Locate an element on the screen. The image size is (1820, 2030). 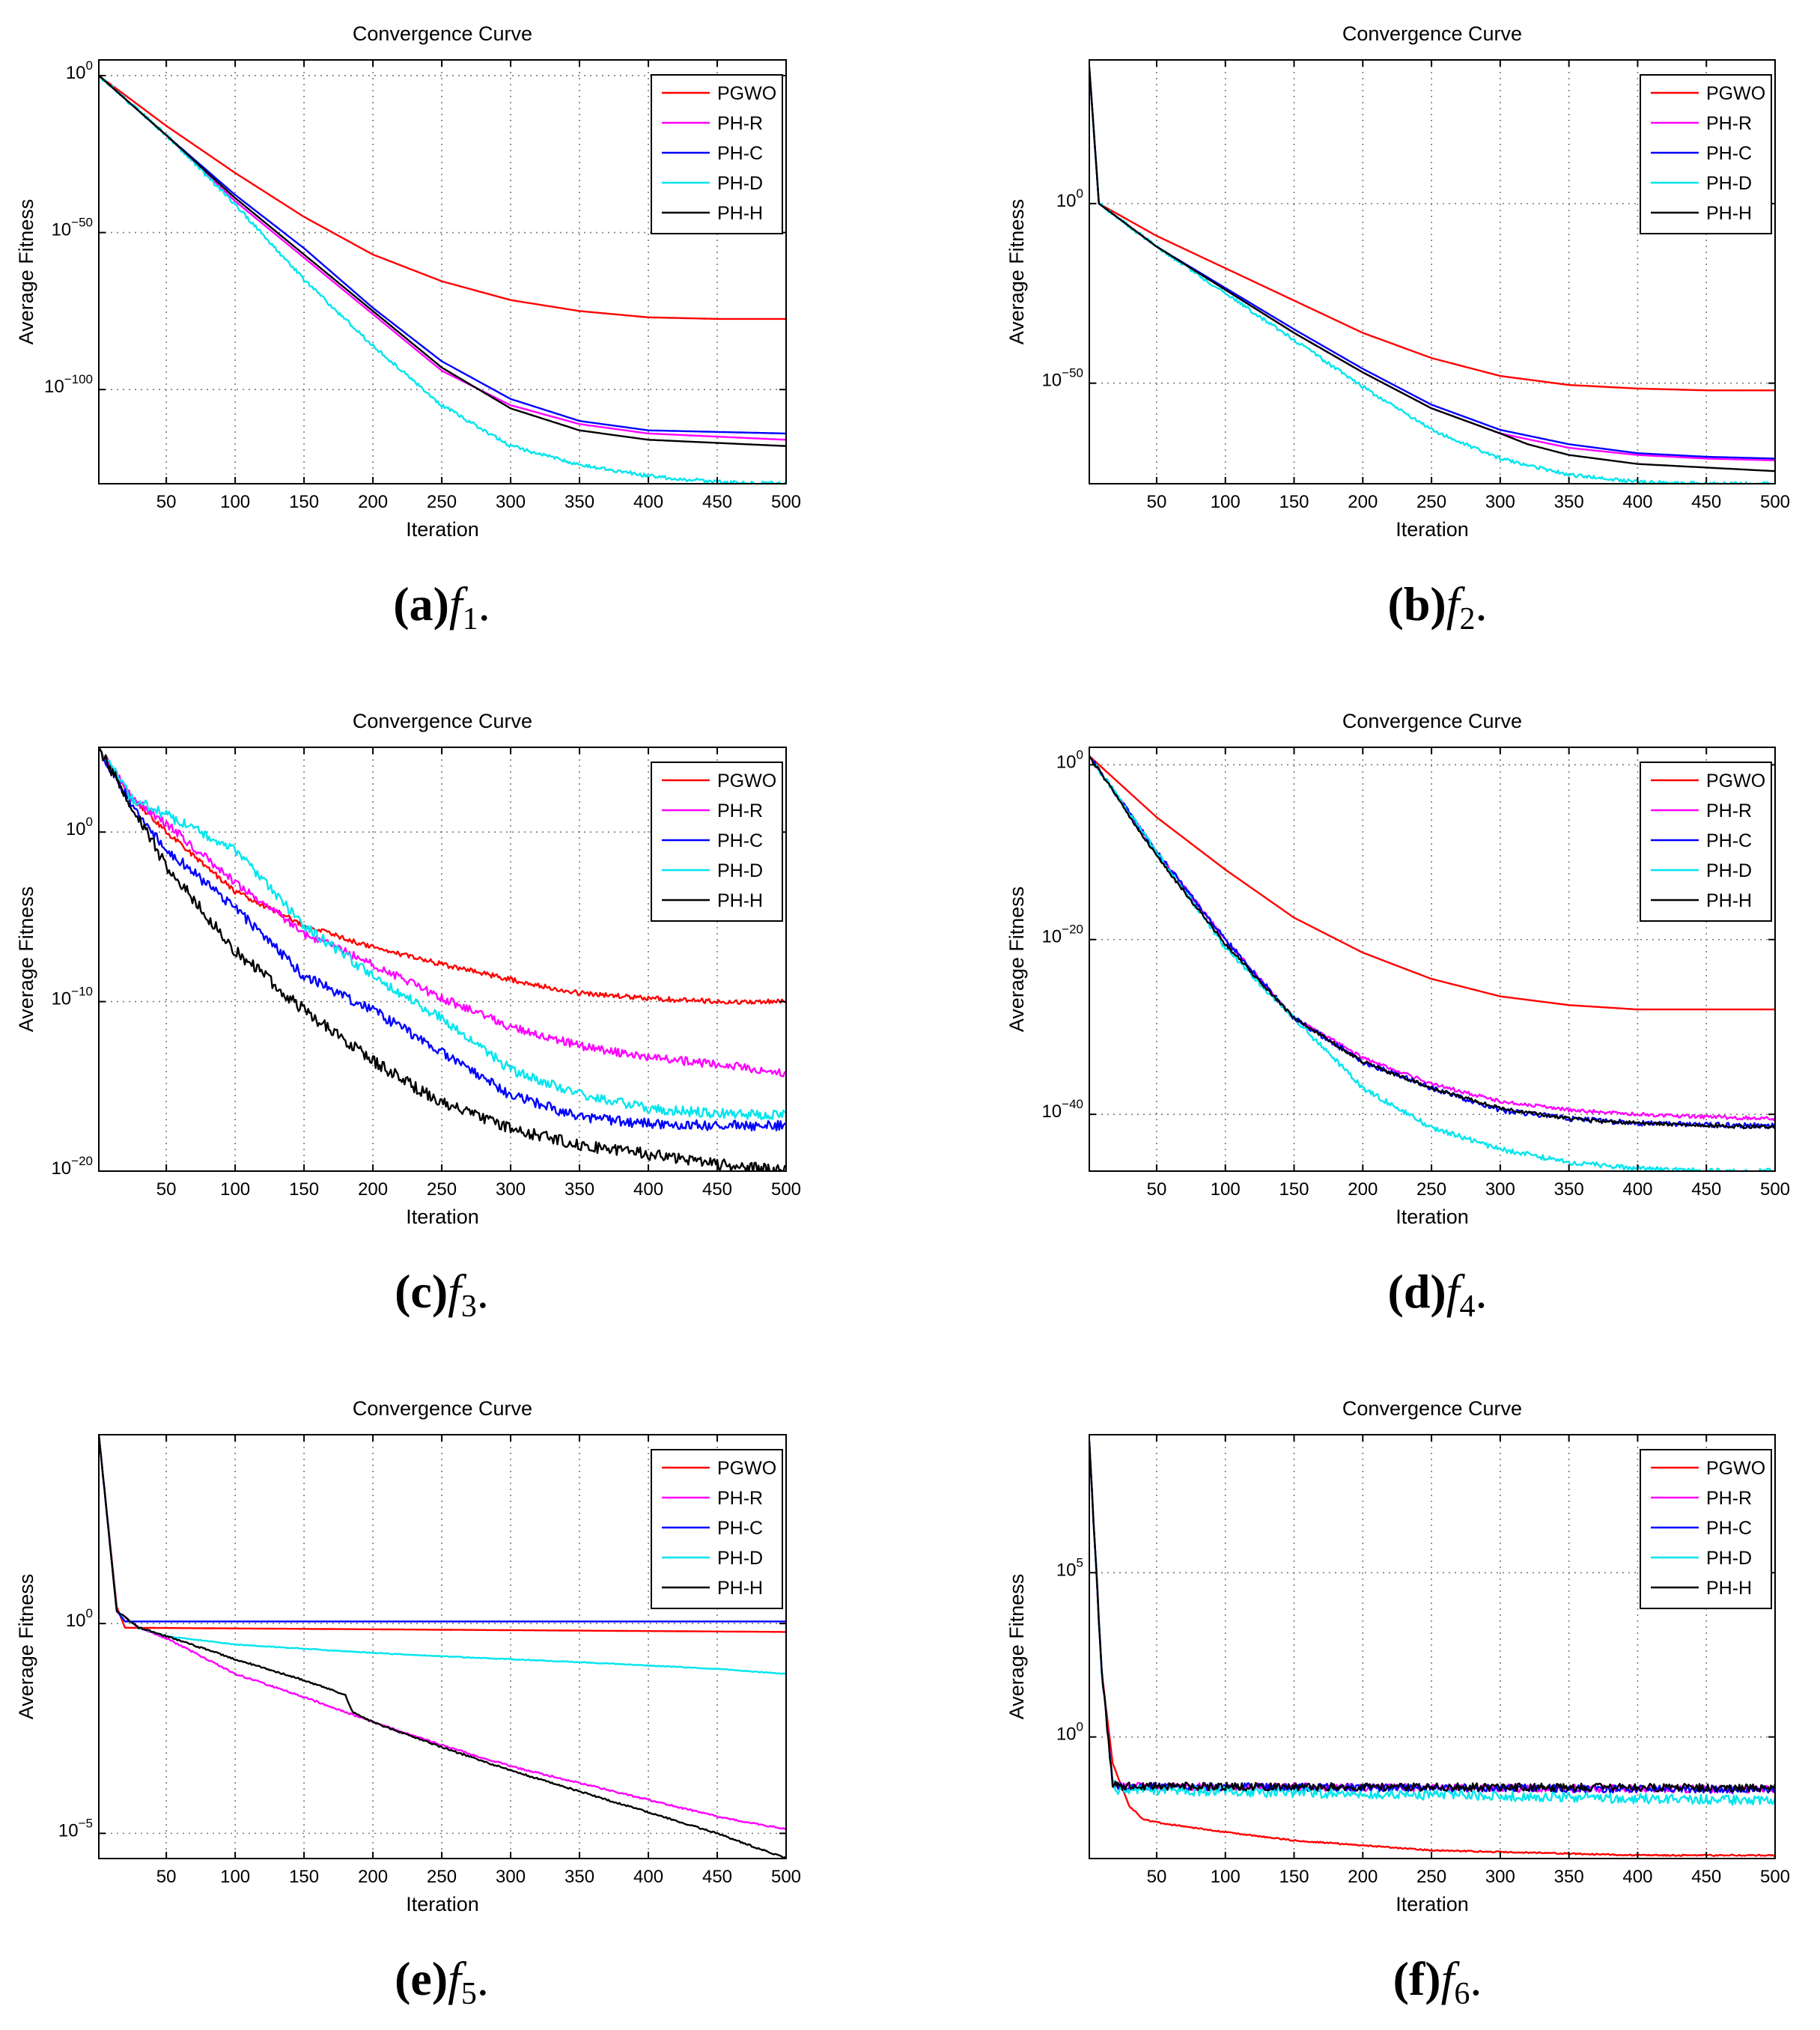
chart-d-title: Convergence Curve is located at coordinates (1432, 721).